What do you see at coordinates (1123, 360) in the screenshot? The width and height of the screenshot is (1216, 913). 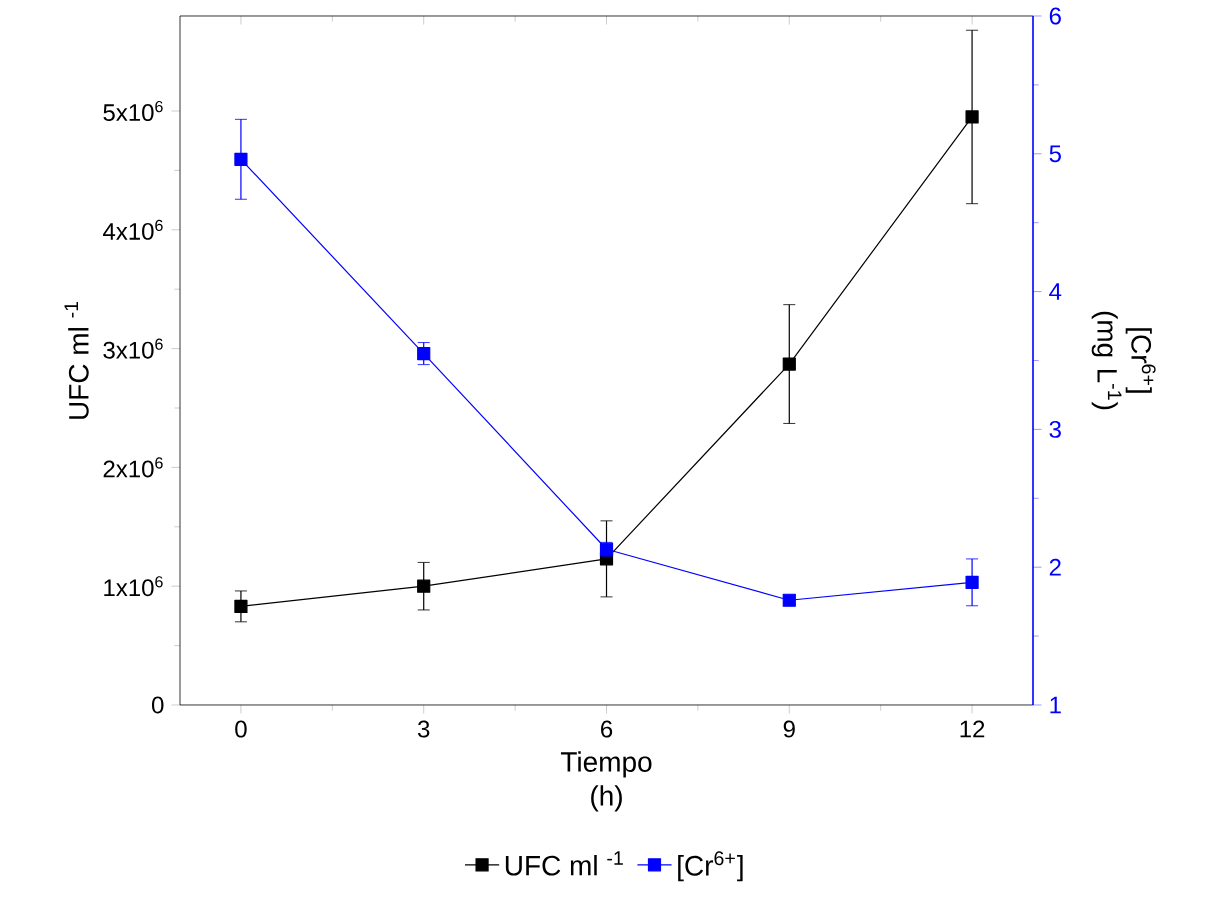 I see `y2-axis-title: [Cr$^{6+}$] (mg L$^{-1}$)` at bounding box center [1123, 360].